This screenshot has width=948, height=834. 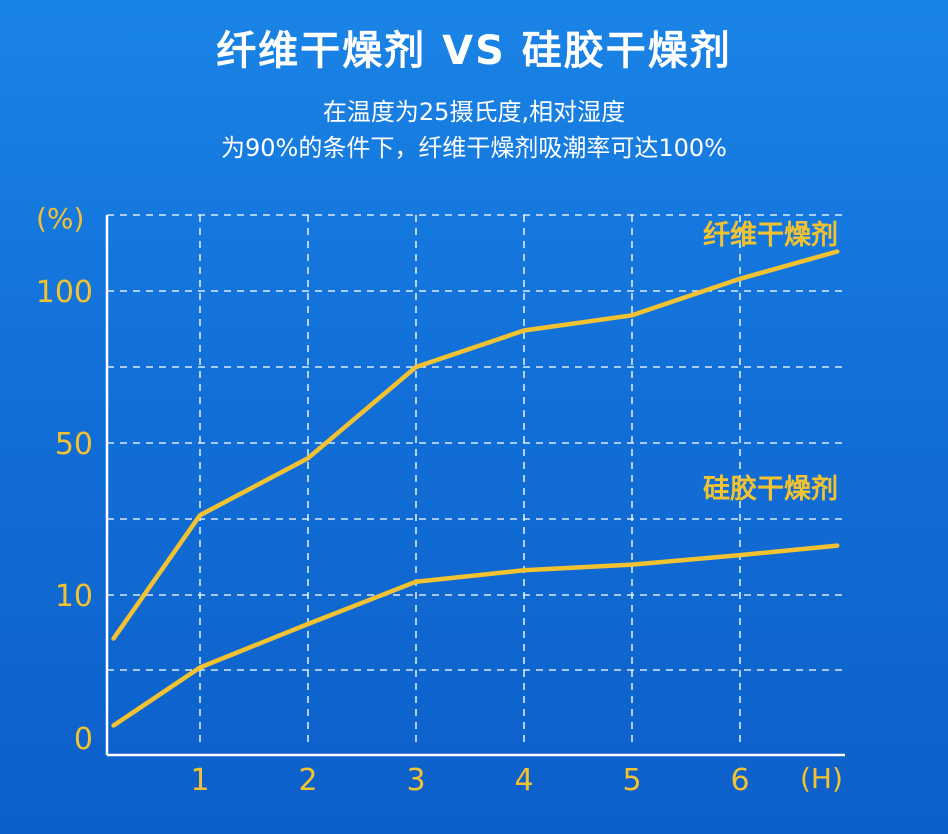 What do you see at coordinates (523, 780) in the screenshot?
I see `x-tick-label-4: 4` at bounding box center [523, 780].